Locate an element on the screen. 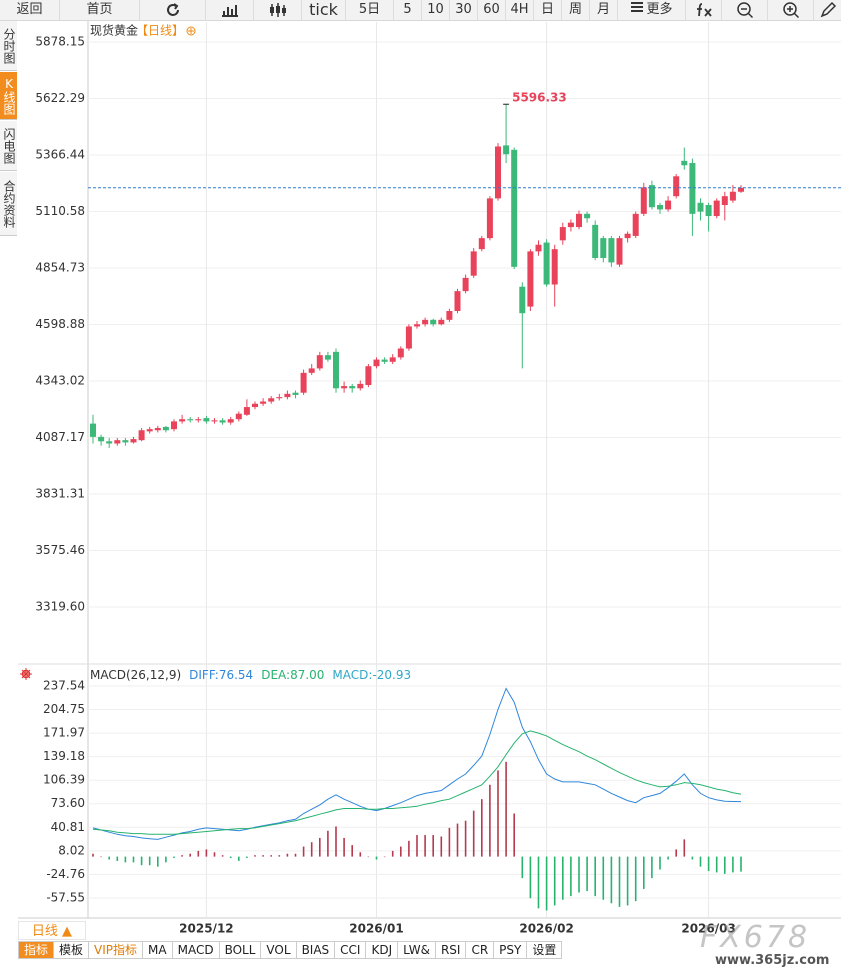 Image resolution: width=841 pixels, height=974 pixels. y-tick-label: 3831.31 is located at coordinates (60, 493).